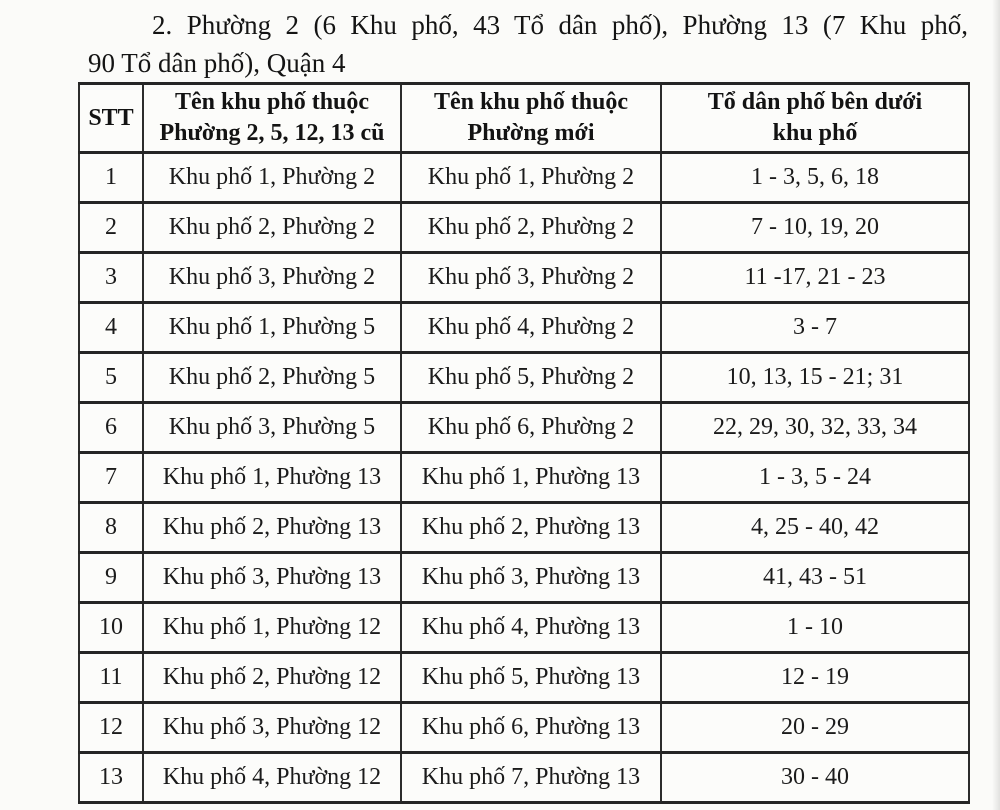  Describe the element at coordinates (531, 277) in the screenshot. I see `cell-new-khu-pho: Khu phố 3, Phường 2` at that location.